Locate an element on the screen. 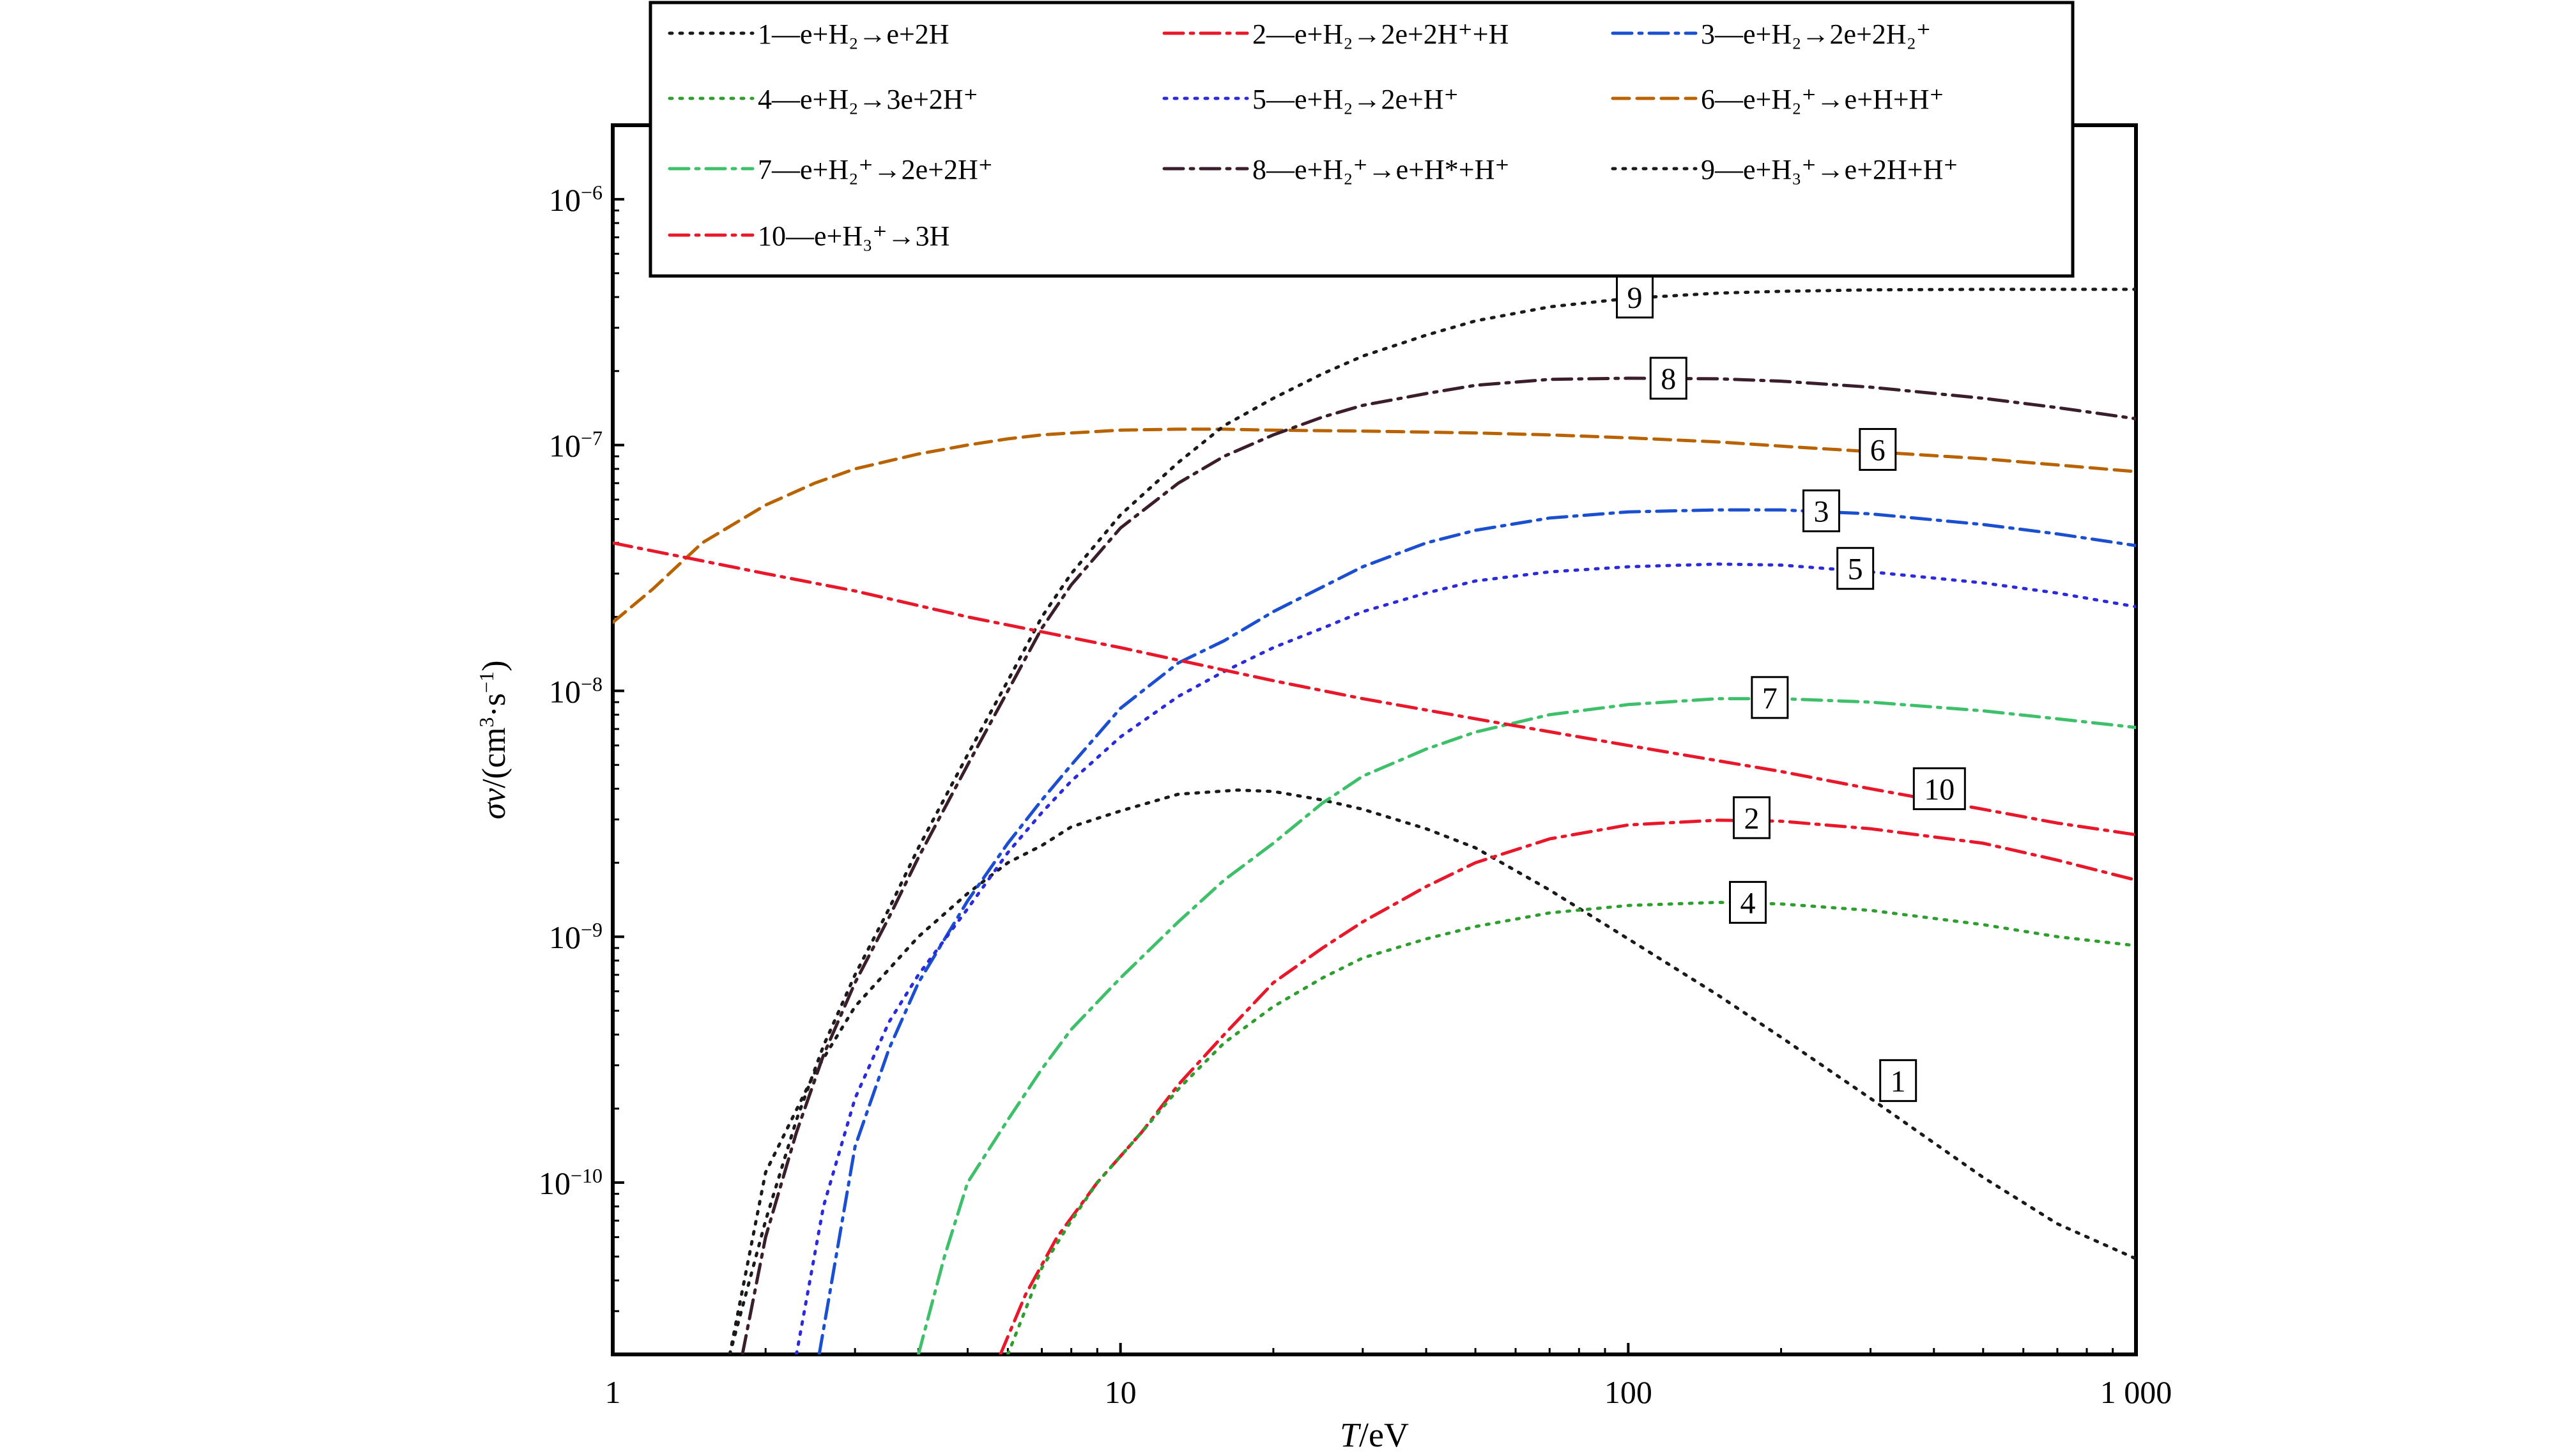 This screenshot has height=1456, width=2566. y-tick-label: 10⁻⁷ is located at coordinates (576, 446).